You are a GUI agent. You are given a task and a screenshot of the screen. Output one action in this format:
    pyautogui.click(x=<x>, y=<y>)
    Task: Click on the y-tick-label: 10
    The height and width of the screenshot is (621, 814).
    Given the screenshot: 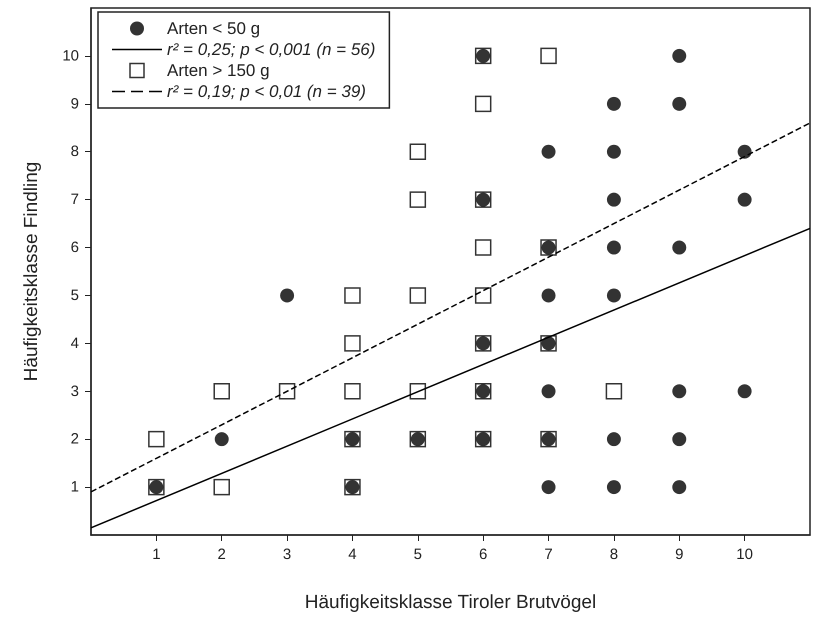 What is the action you would take?
    pyautogui.click(x=70, y=55)
    